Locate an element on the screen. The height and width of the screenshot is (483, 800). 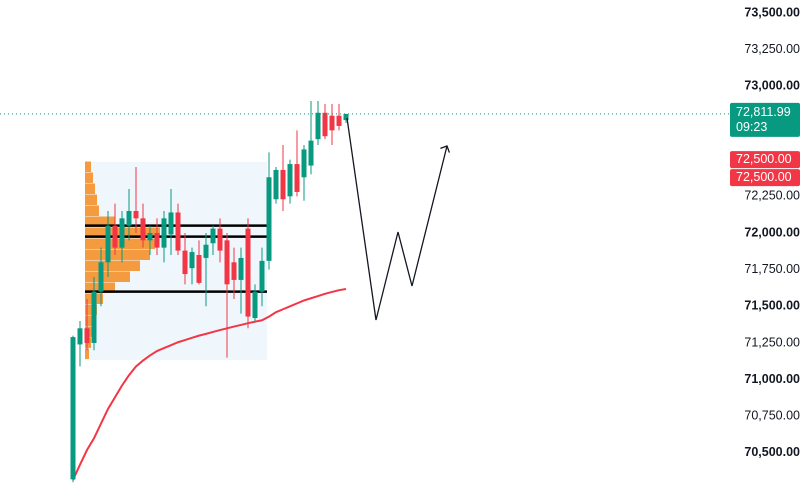
current-price-label: 72,811.99 is located at coordinates (763, 112).